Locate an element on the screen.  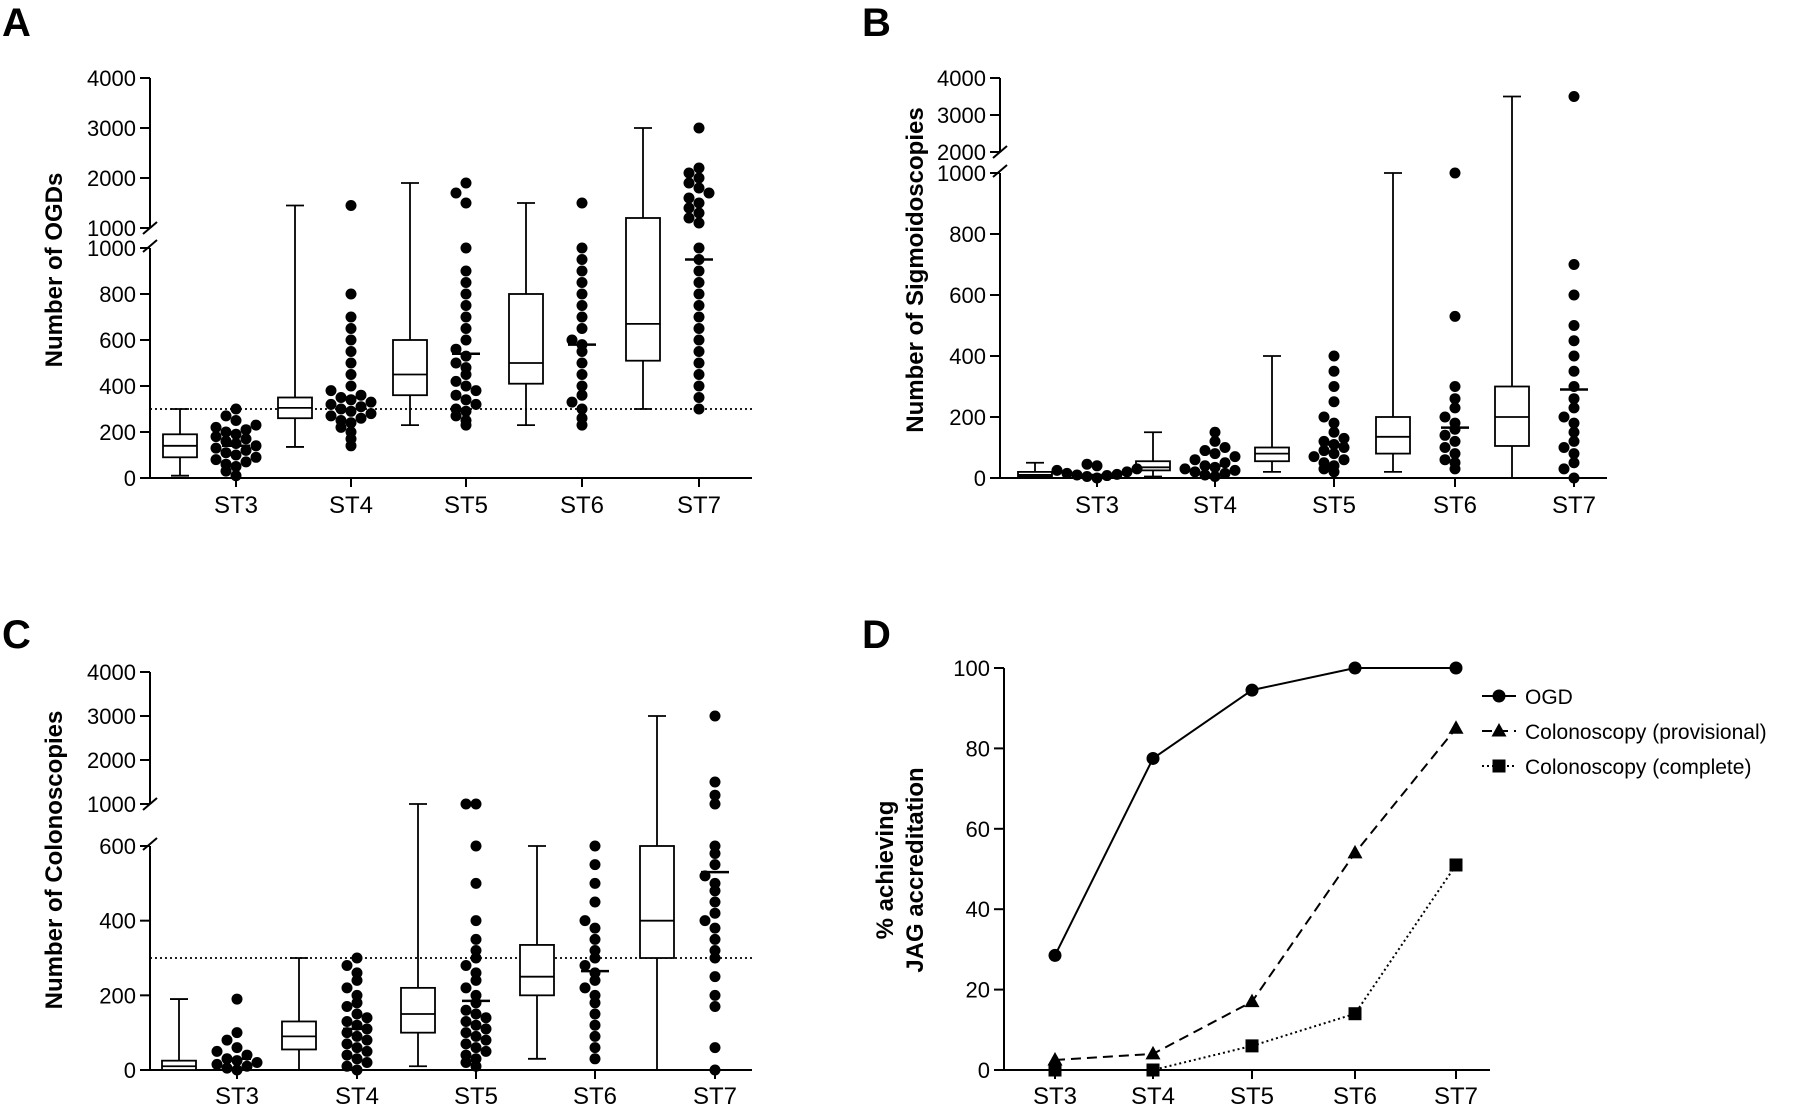
marker-square is located at coordinates (1153, 1070).